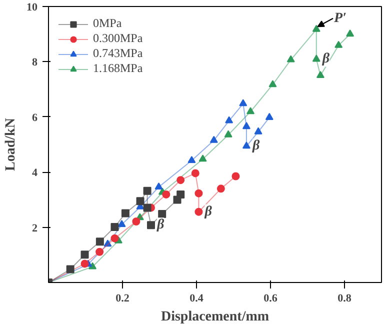  I want to click on legend-label: 0.743MPa, so click(118, 53).